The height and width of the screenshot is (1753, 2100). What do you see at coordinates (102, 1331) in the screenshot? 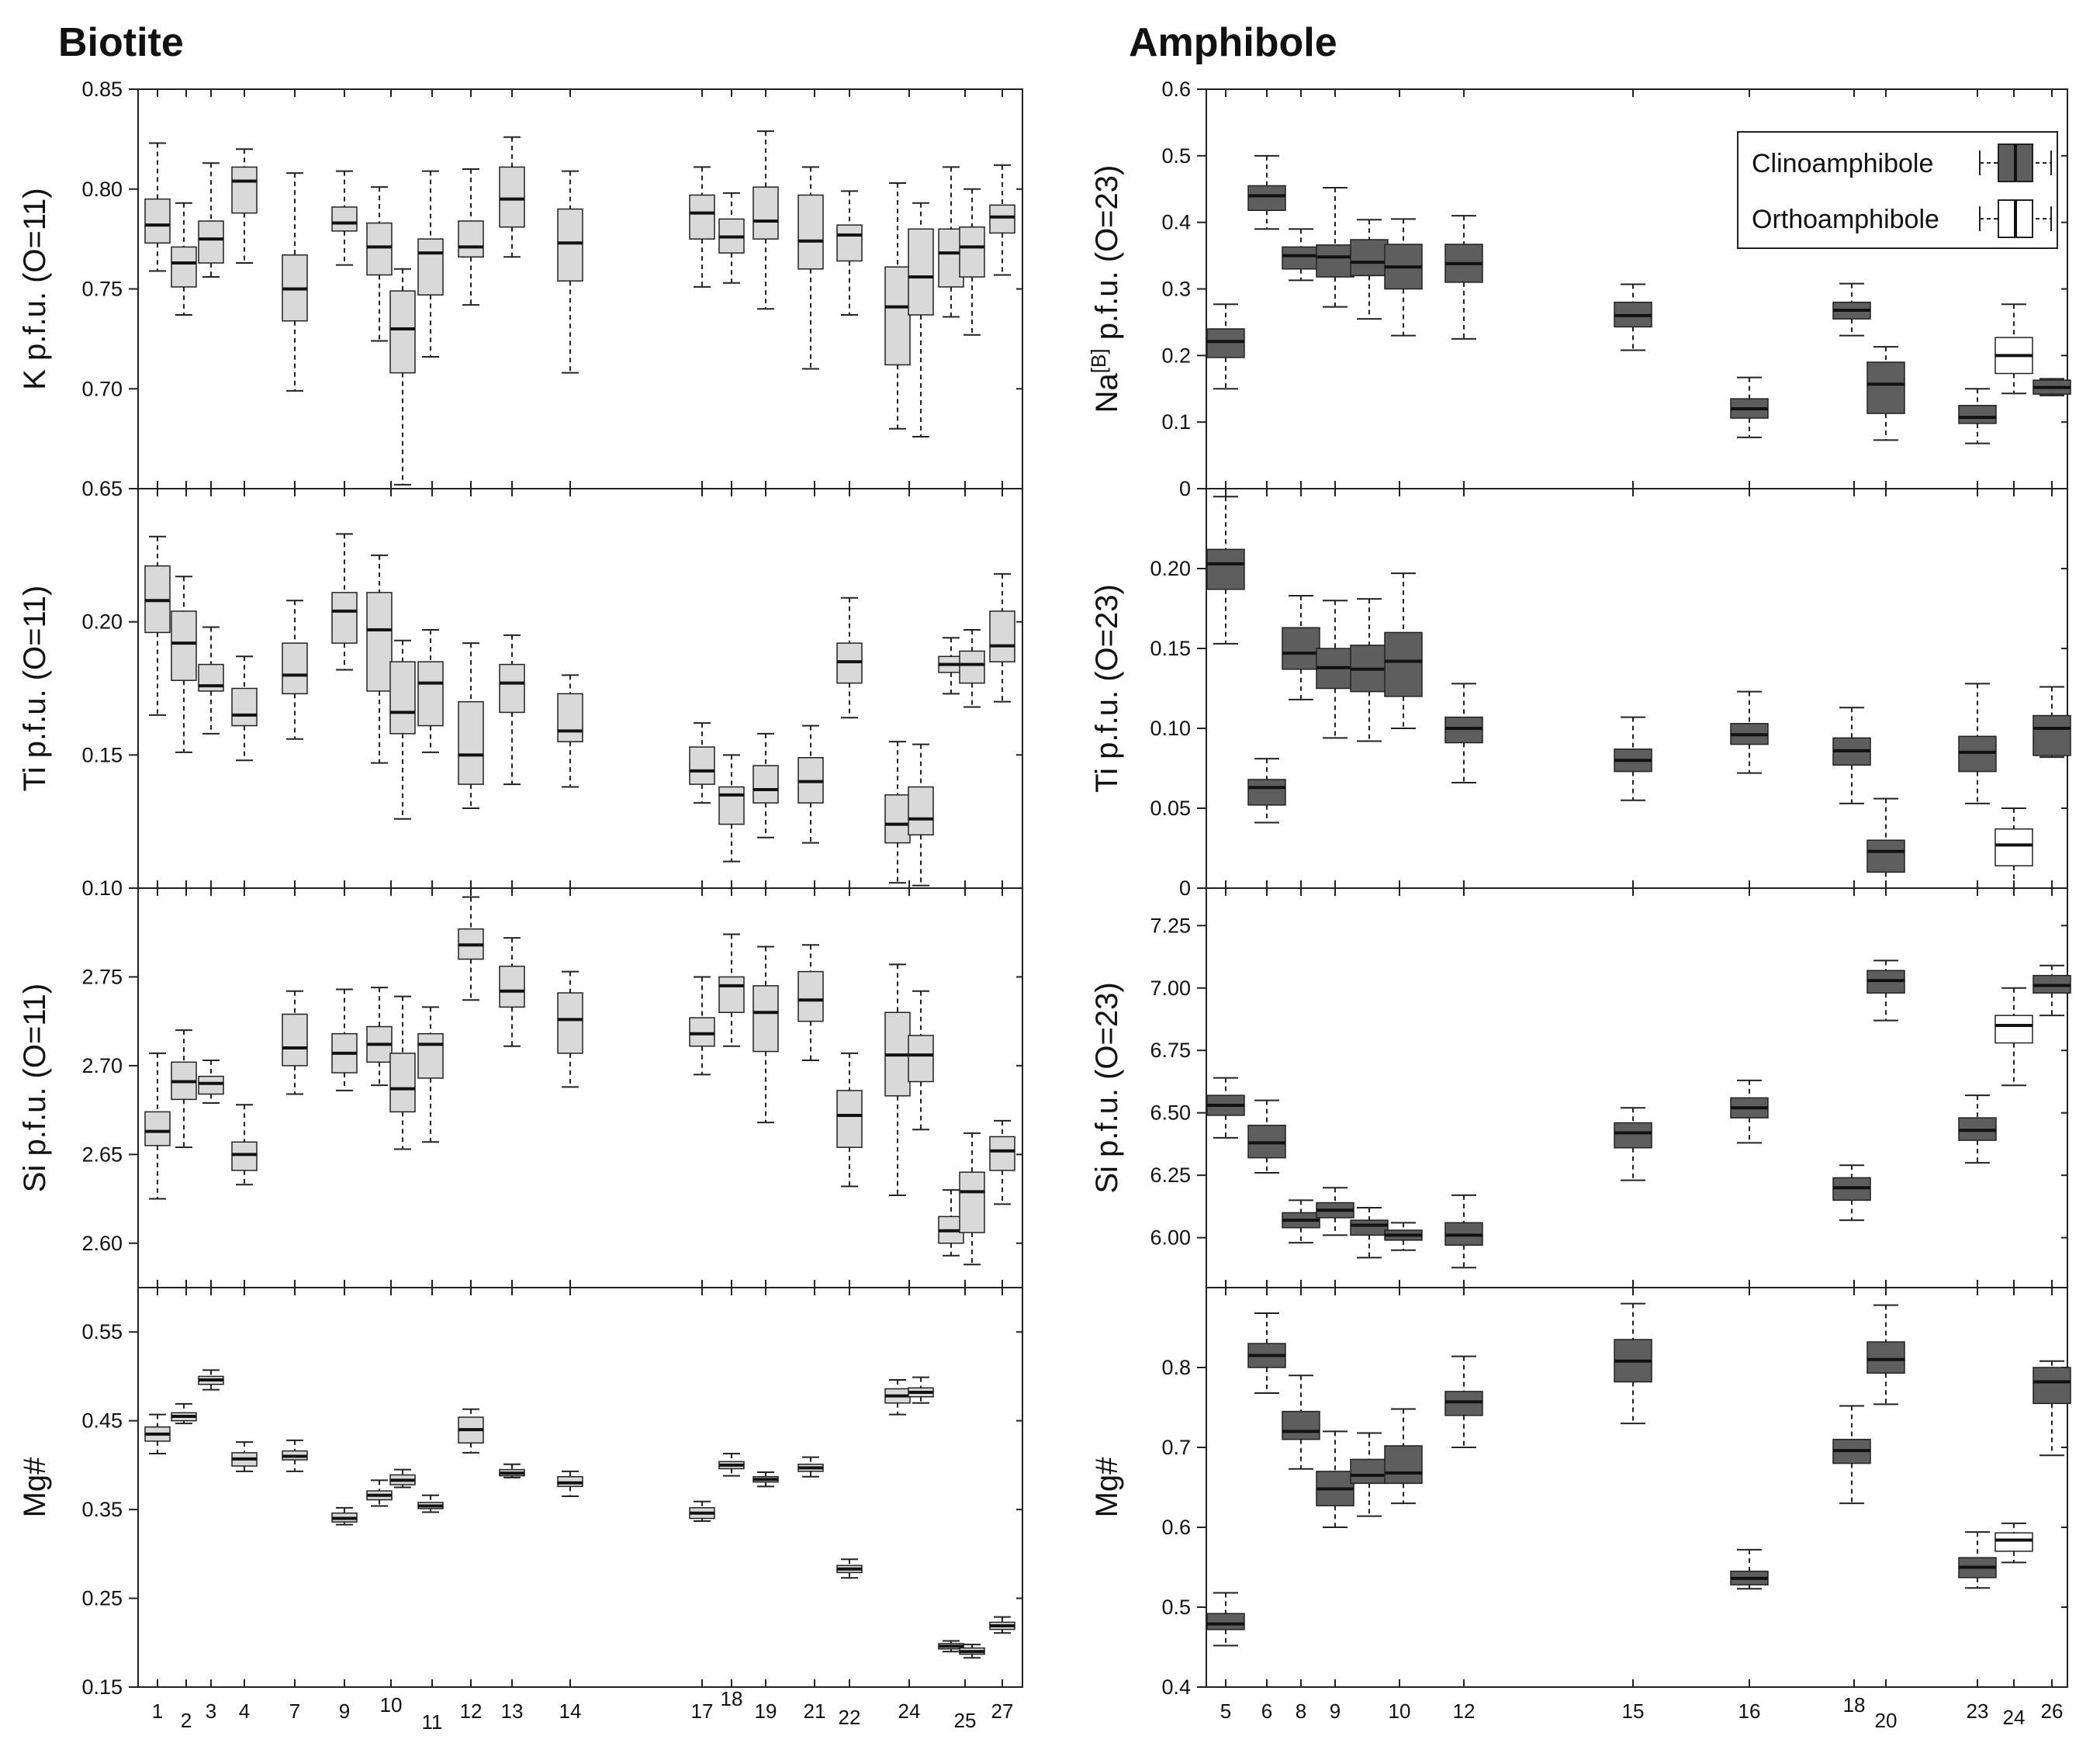
I see `y-tick-label: 0.55` at bounding box center [102, 1331].